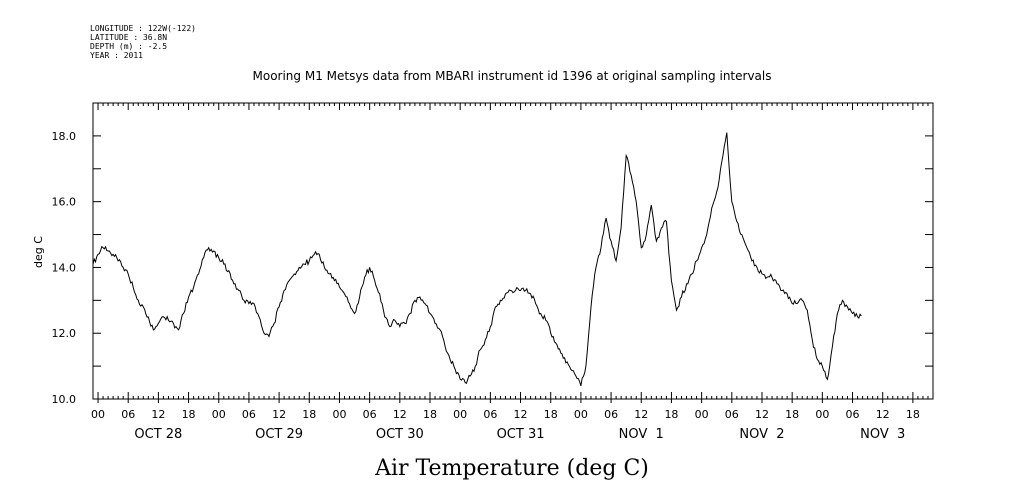  I want to click on meta-depth: DEPTH (m) : -2.5, so click(128, 46).